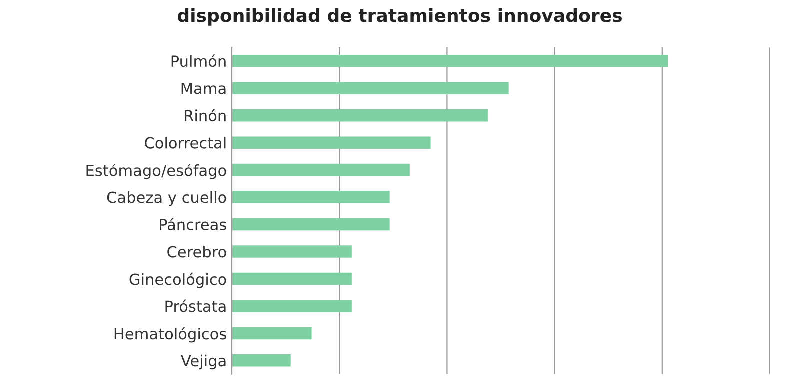 This screenshot has height=380, width=800. I want to click on y-tick-label: Ginecológico, so click(178, 280).